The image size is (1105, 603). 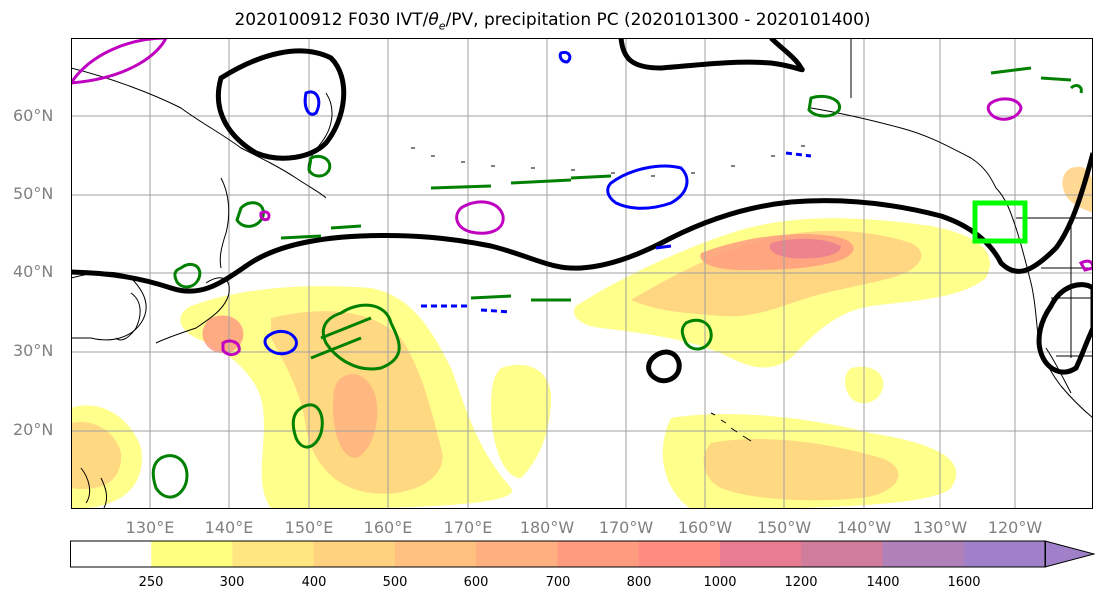 What do you see at coordinates (229, 527) in the screenshot?
I see `lon-label-140e: 140°E` at bounding box center [229, 527].